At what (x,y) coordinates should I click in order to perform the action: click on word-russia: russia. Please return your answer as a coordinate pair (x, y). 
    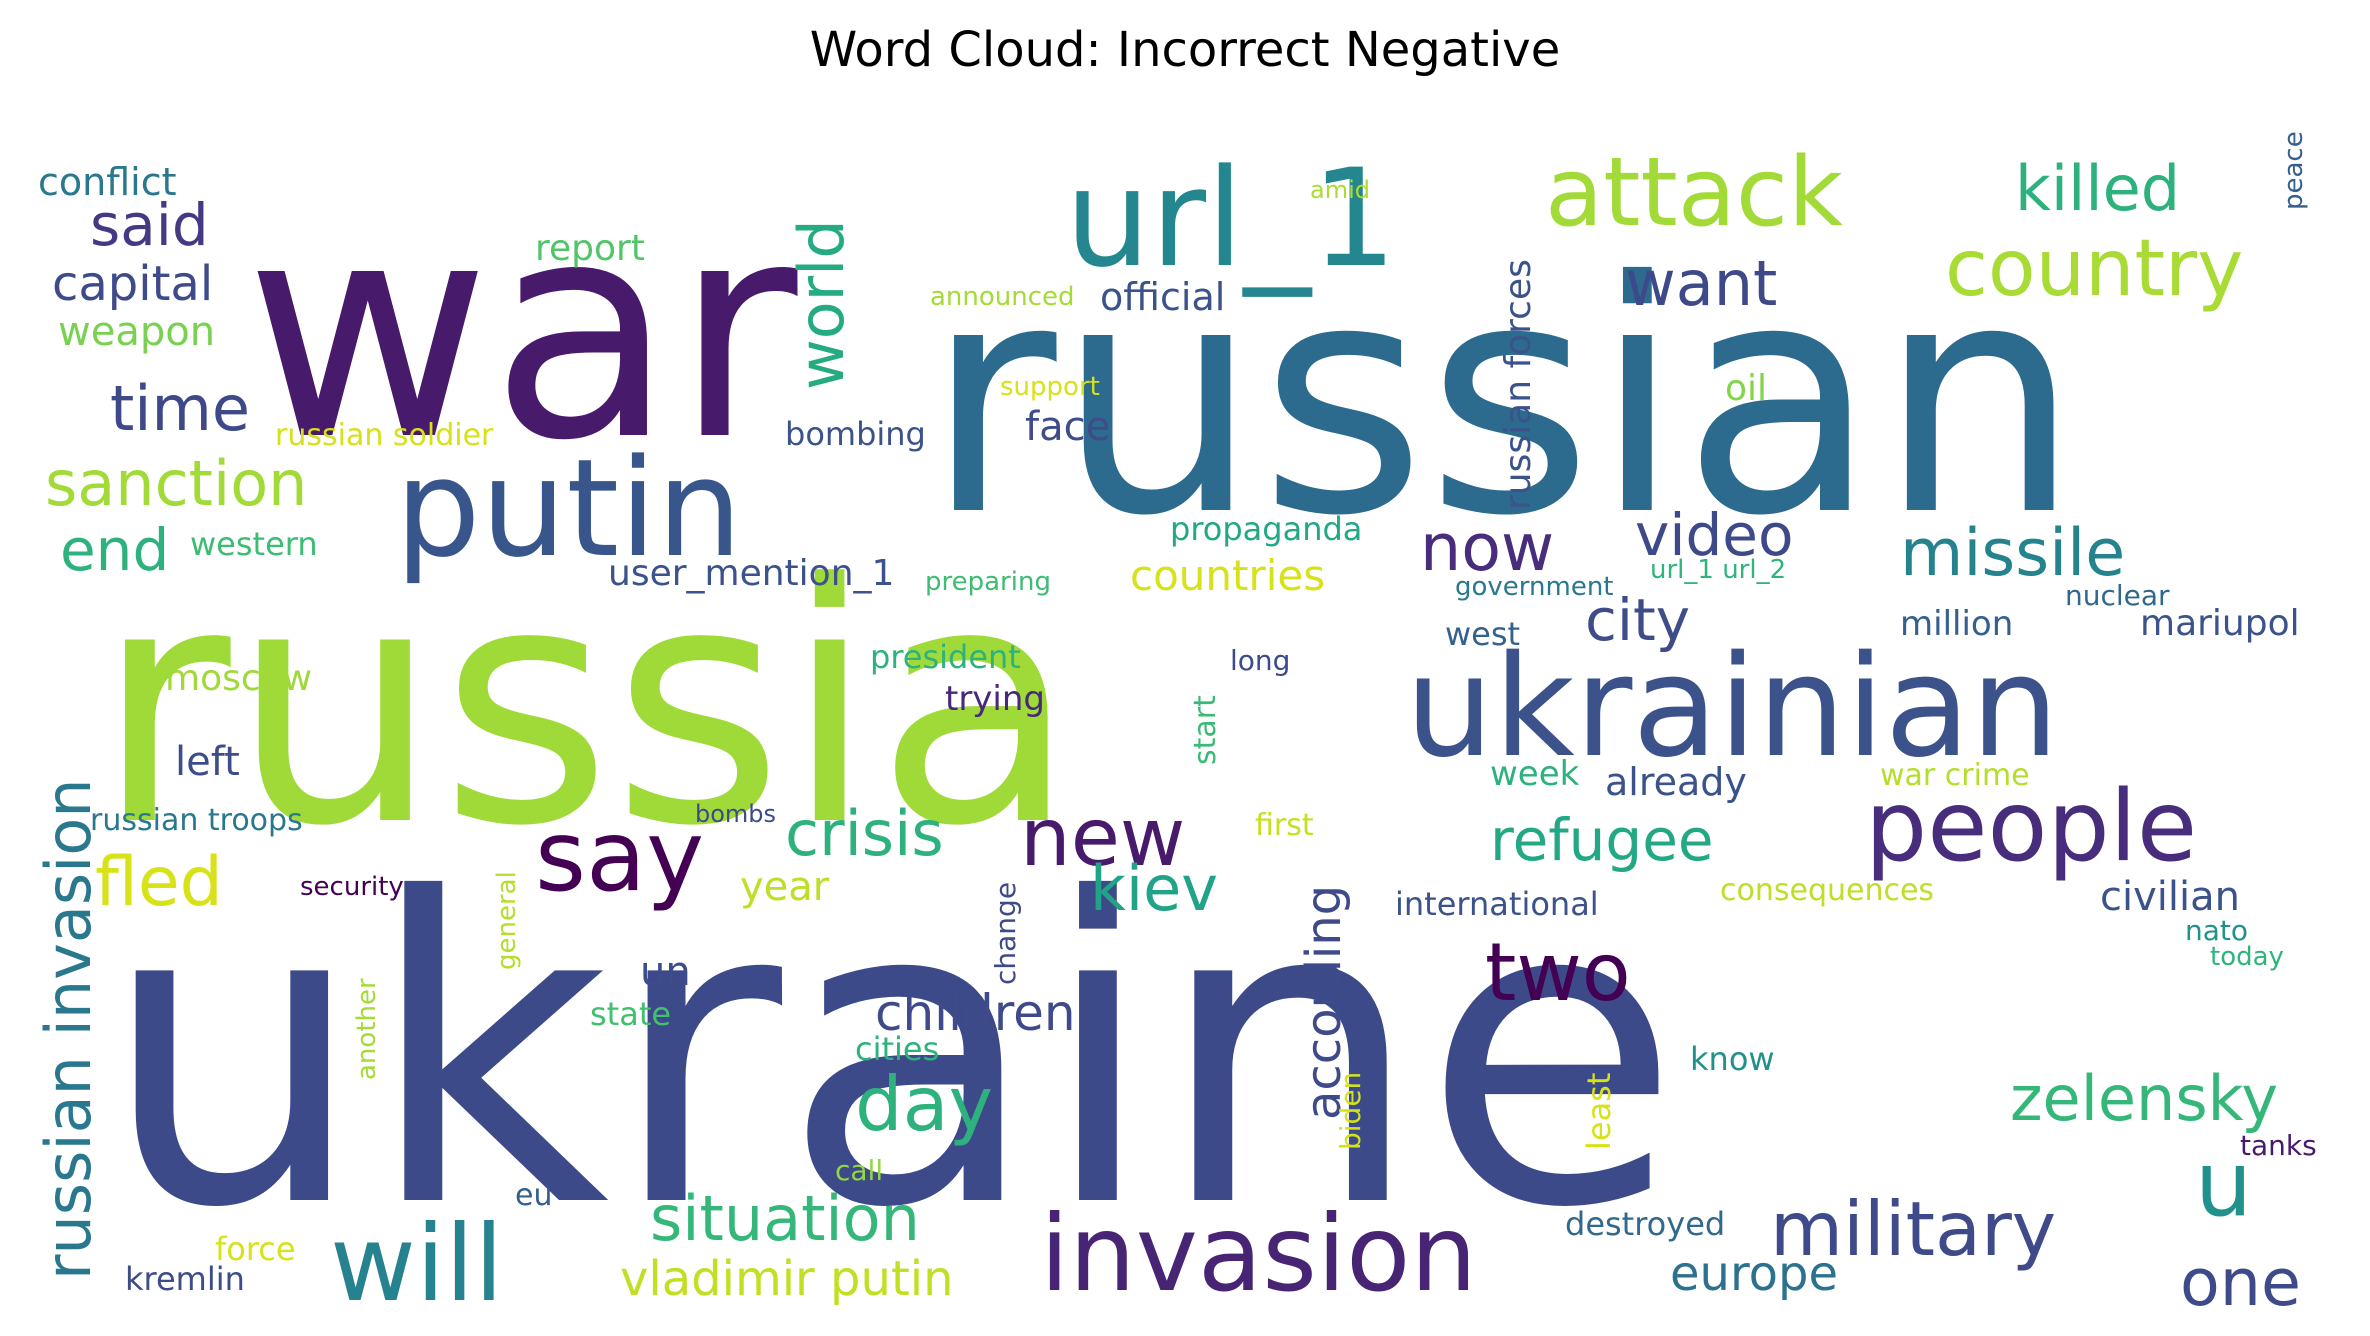
    Looking at the image, I should click on (586, 706).